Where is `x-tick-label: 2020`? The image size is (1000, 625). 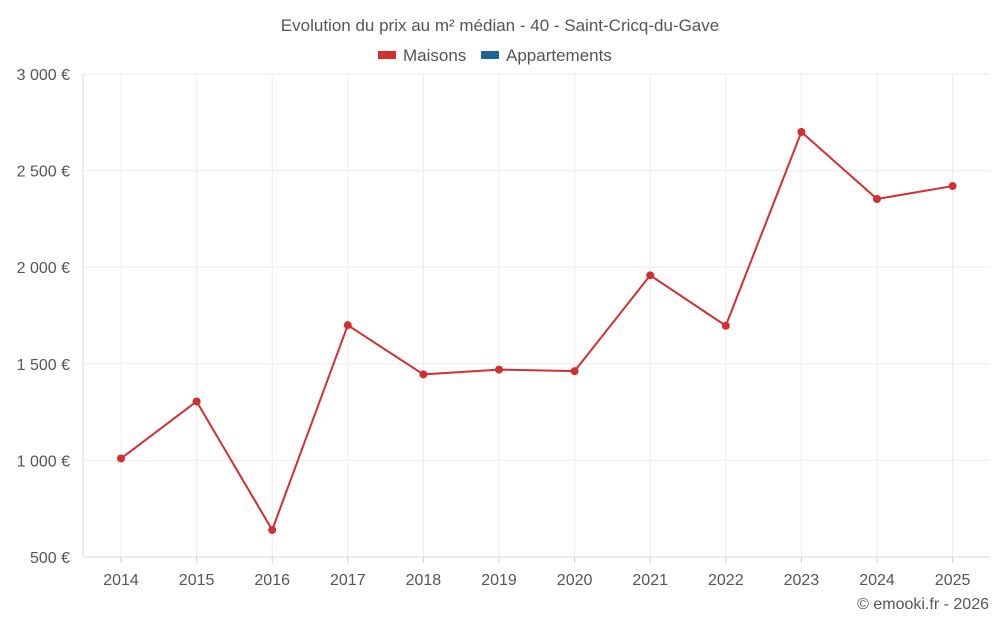 x-tick-label: 2020 is located at coordinates (575, 580).